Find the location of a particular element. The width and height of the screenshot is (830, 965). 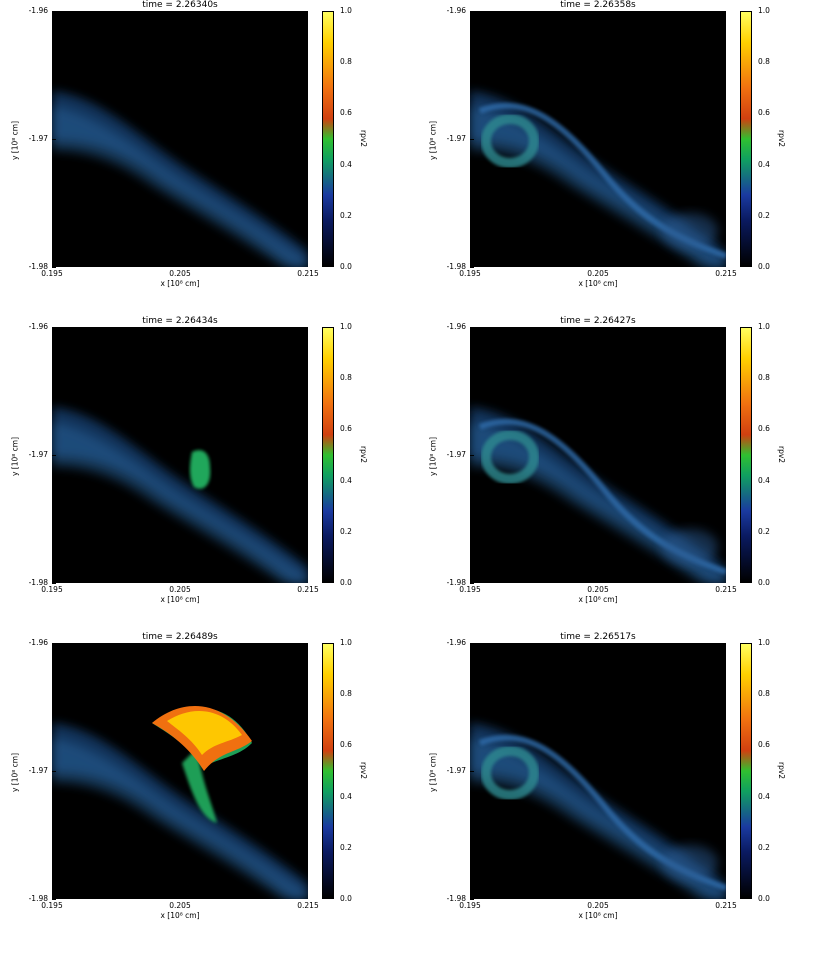

lower-eddy is located at coordinates (690, 863).